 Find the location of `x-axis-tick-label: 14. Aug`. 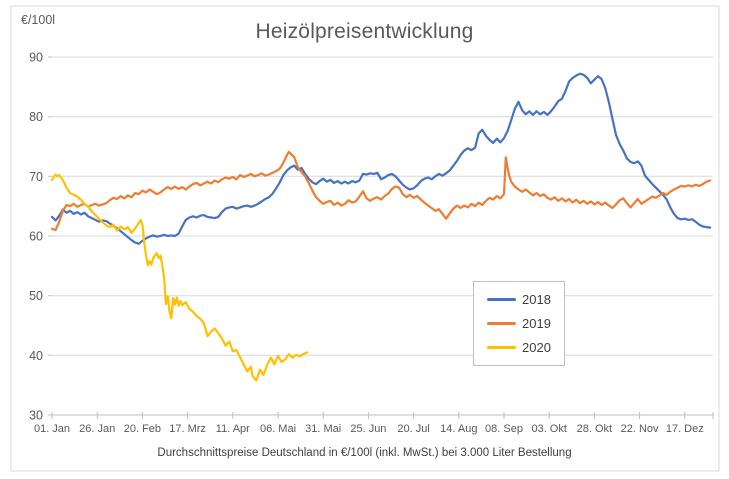

x-axis-tick-label: 14. Aug is located at coordinates (458, 429).